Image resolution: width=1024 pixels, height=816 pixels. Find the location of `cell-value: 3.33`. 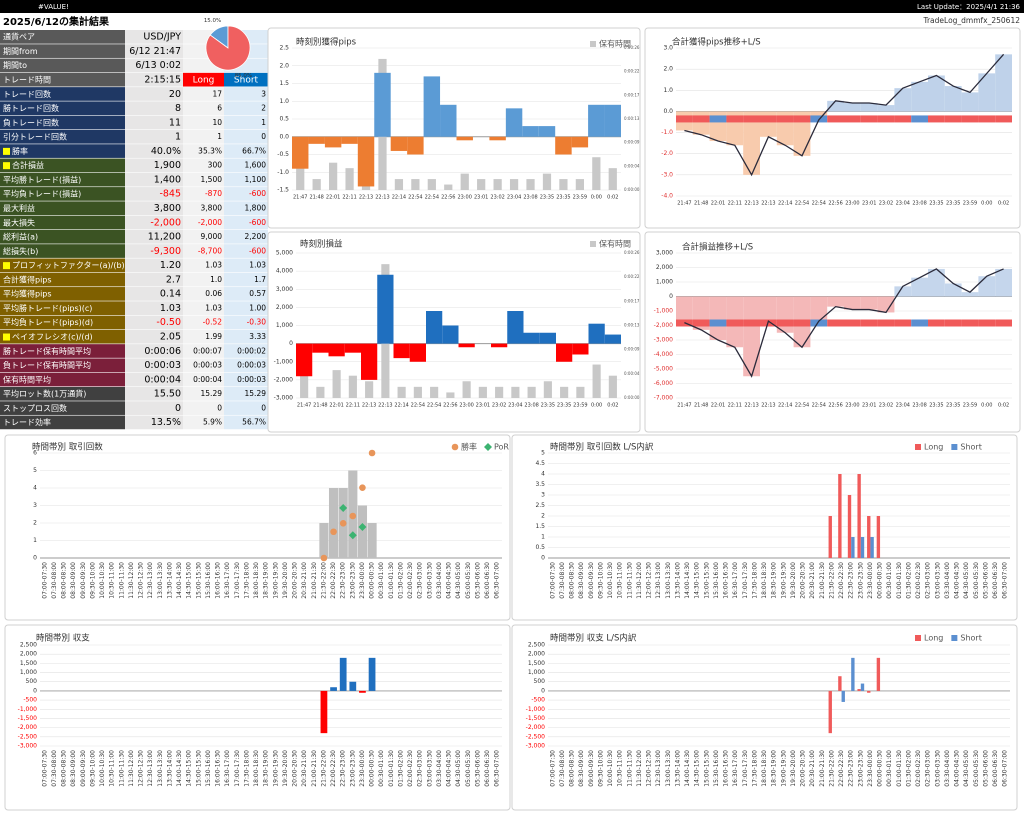

cell-value: 3.33 is located at coordinates (257, 336).